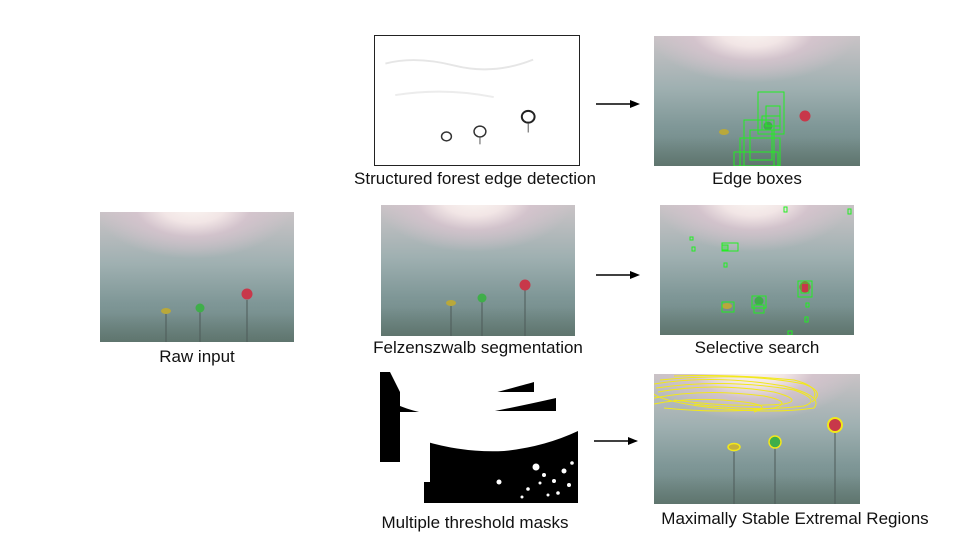  What do you see at coordinates (460, 101) in the screenshot?
I see `edge-map` at bounding box center [460, 101].